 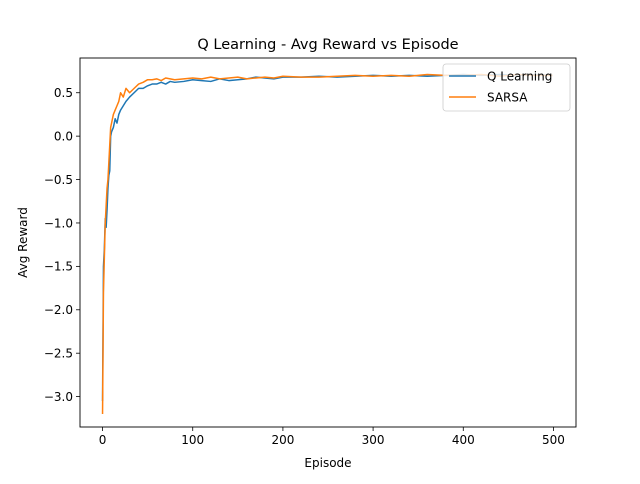 I want to click on y-tick-label: −3.0, so click(x=58, y=397).